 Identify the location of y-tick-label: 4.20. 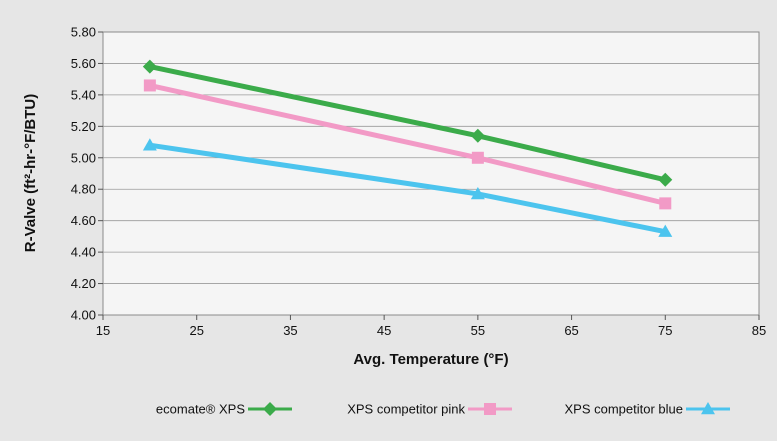
(83, 283).